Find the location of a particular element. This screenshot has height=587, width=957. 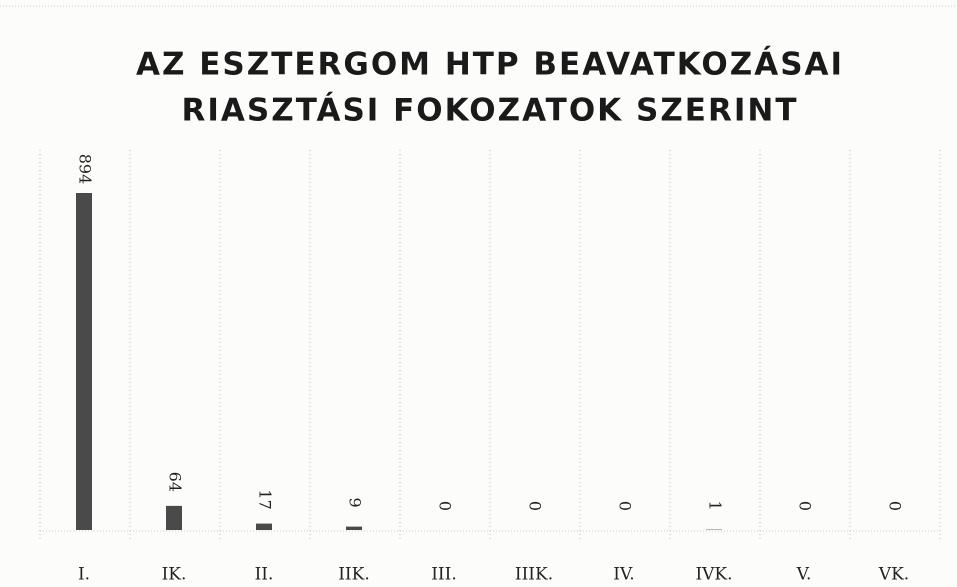

x-tick-label: II. is located at coordinates (264, 575).